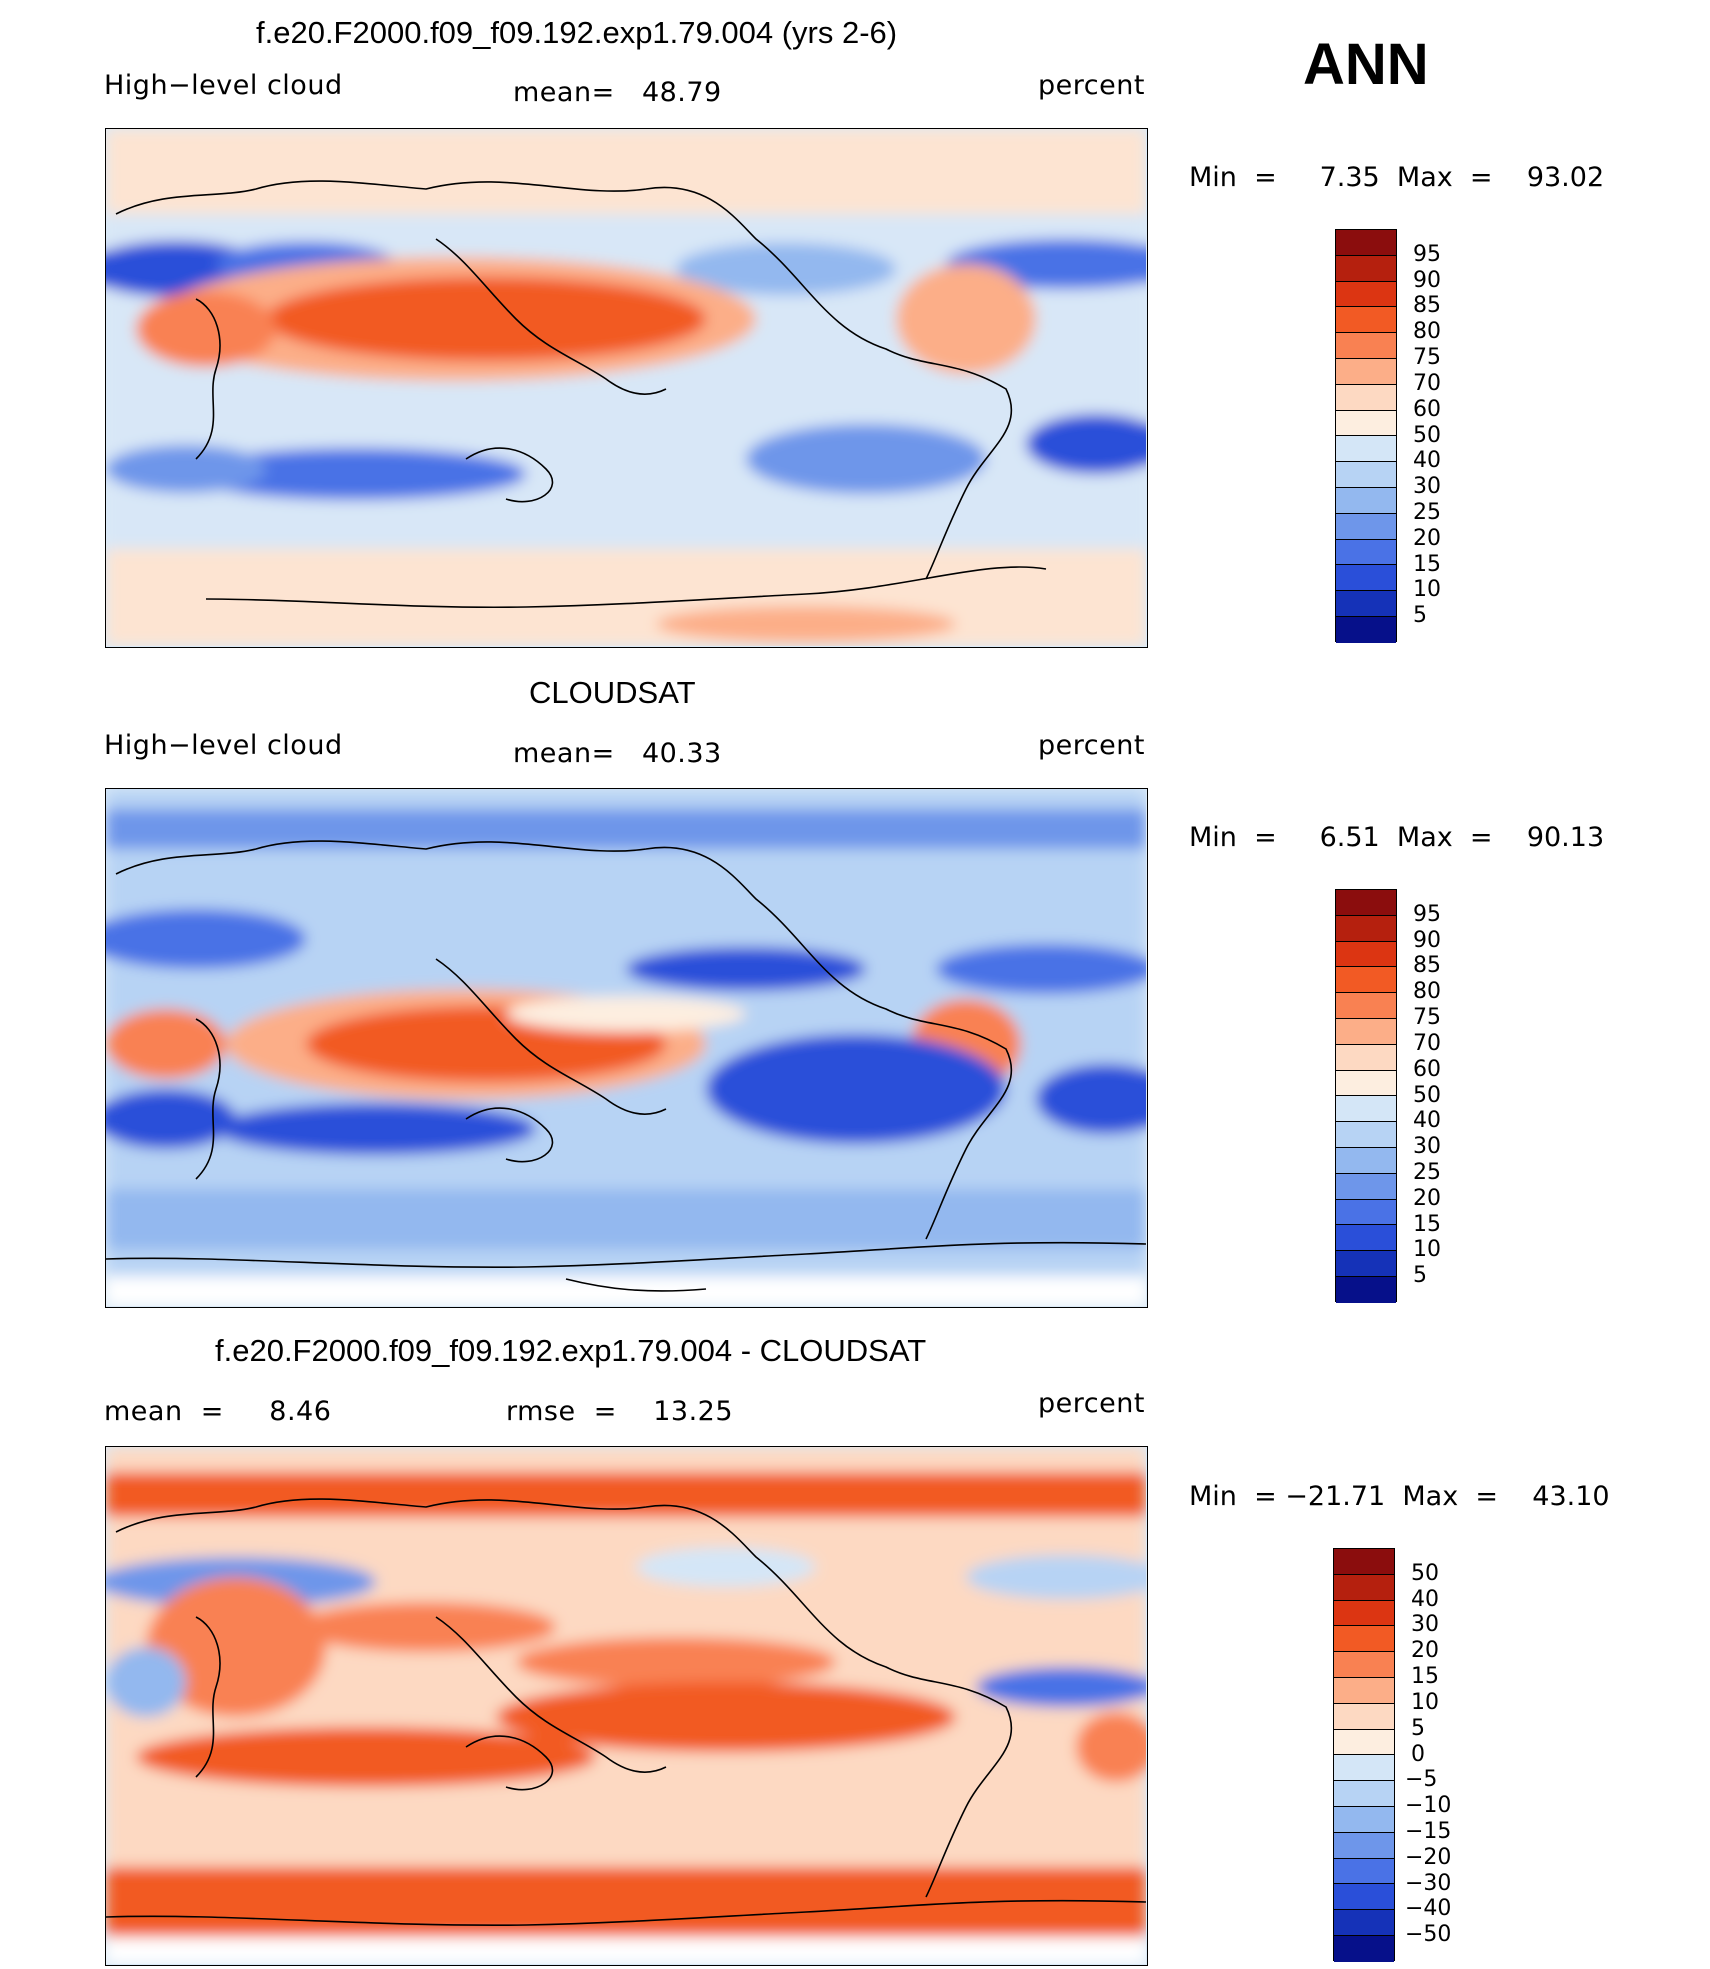 The image size is (1710, 1969). What do you see at coordinates (1091, 1403) in the screenshot?
I see `panel-3-units: percent` at bounding box center [1091, 1403].